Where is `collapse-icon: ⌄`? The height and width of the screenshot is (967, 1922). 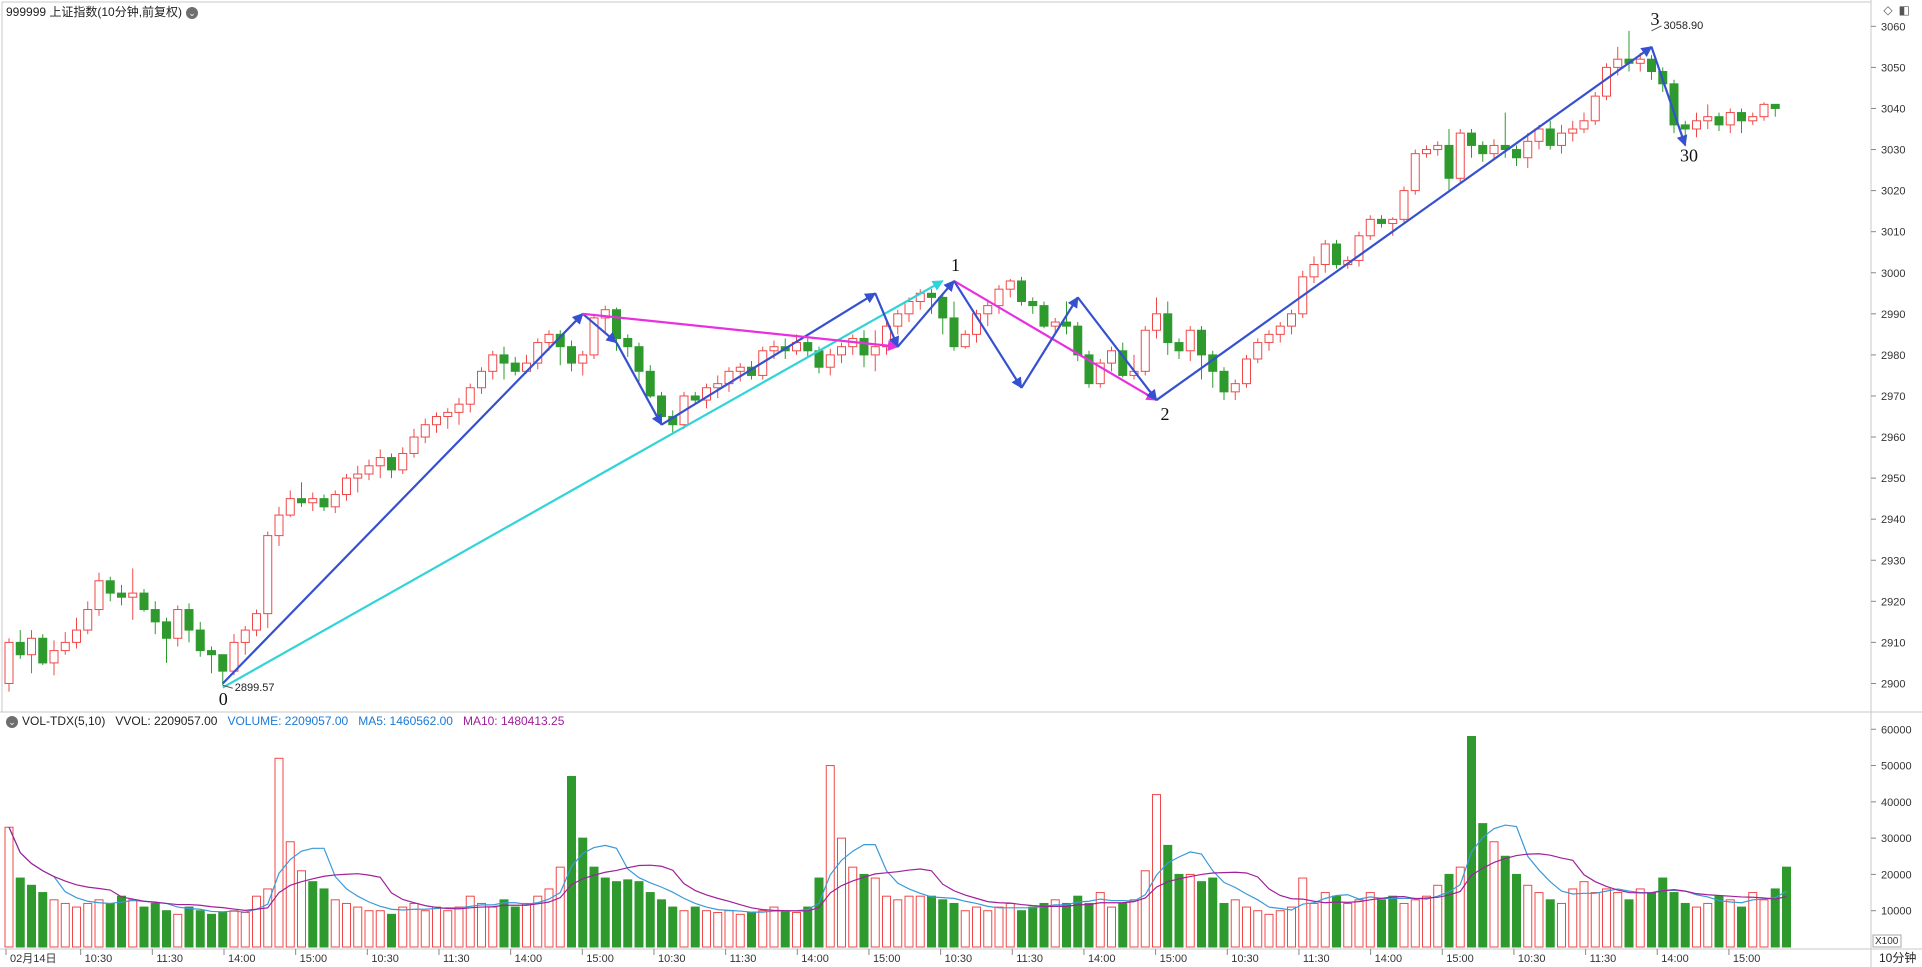
collapse-icon: ⌄ is located at coordinates (192, 12).